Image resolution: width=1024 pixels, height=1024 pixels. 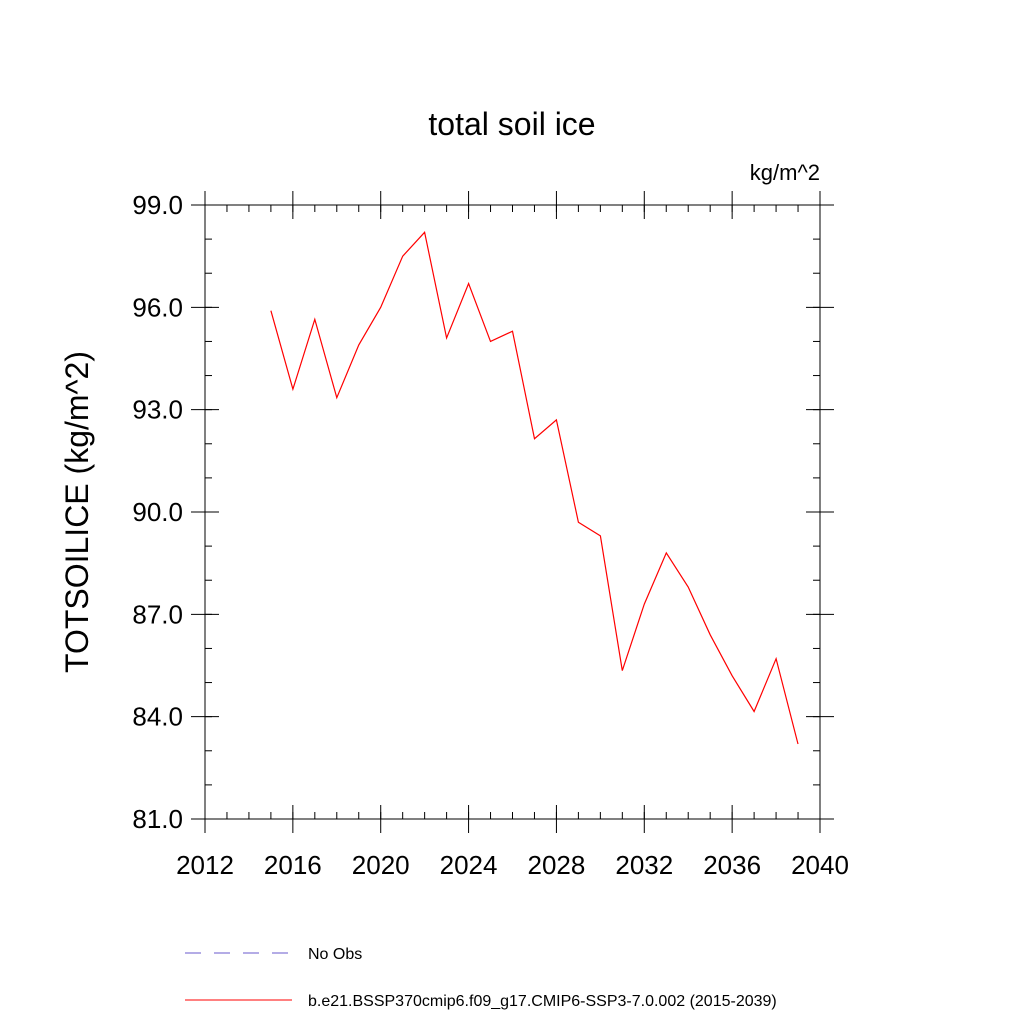 I want to click on x-tick-label: 2020, so click(x=381, y=865).